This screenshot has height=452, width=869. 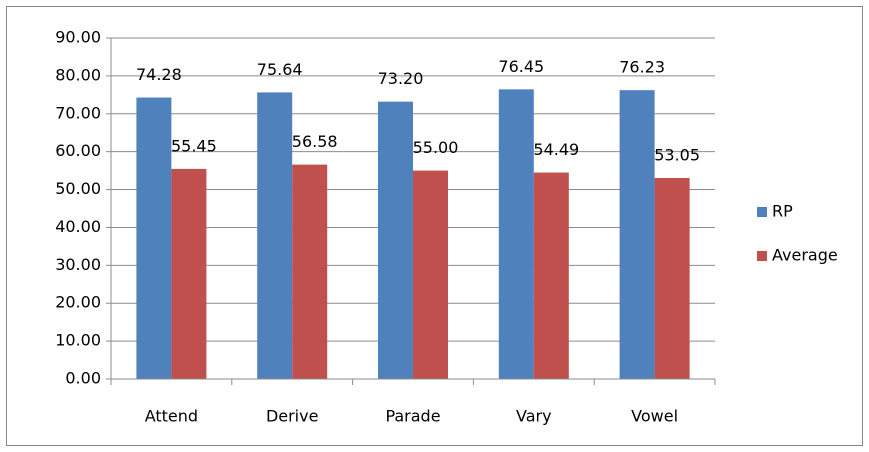 I want to click on x-tick-label: Derive, so click(x=292, y=416).